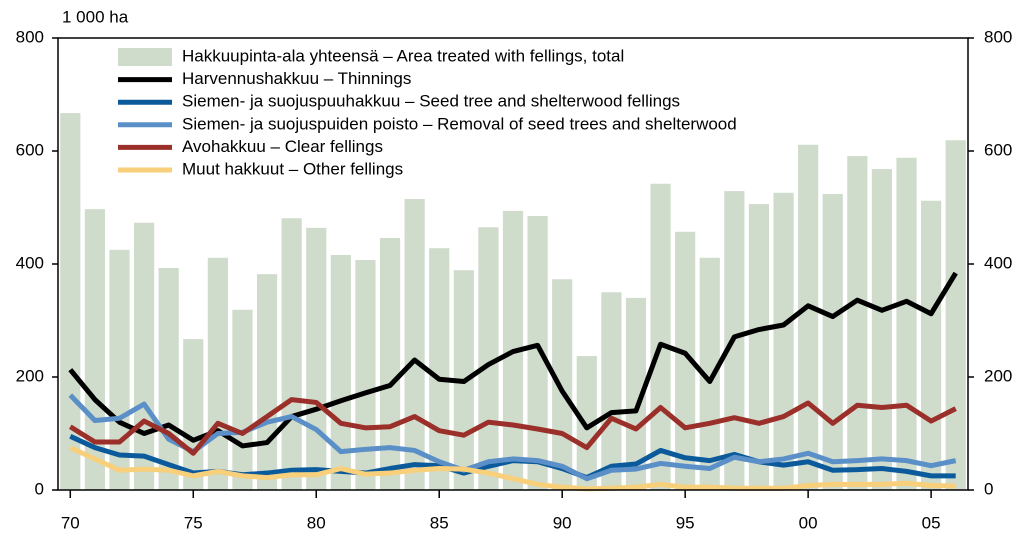 Image resolution: width=1034 pixels, height=538 pixels. Describe the element at coordinates (988, 488) in the screenshot. I see `y2-tick-label: 0` at that location.